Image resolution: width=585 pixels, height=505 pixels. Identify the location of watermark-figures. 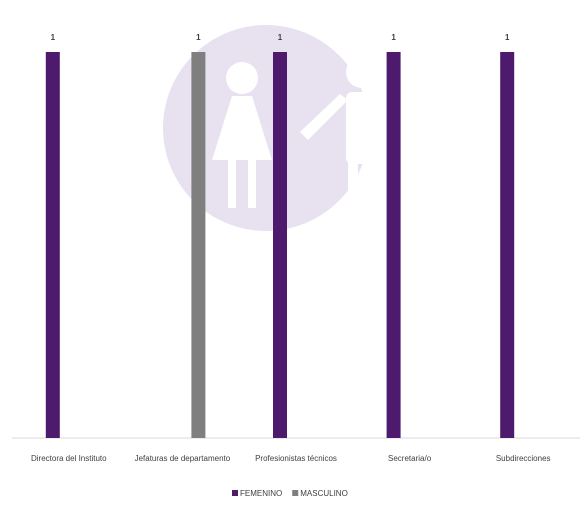
(295, 134).